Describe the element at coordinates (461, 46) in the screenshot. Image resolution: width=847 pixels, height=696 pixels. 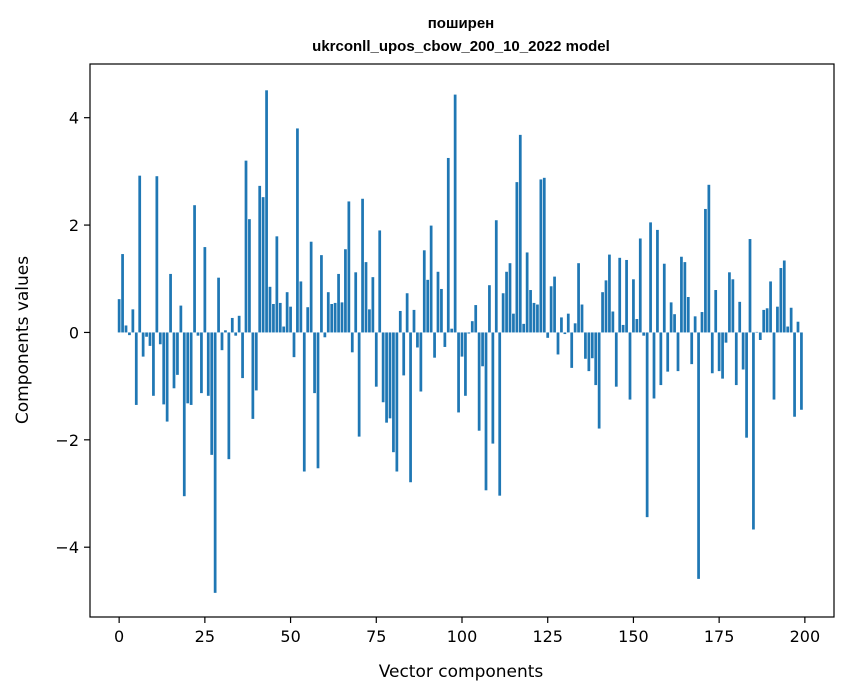
I see `chart-subtitle: ukrconll_upos_cbow_200_10_2022 model` at that location.